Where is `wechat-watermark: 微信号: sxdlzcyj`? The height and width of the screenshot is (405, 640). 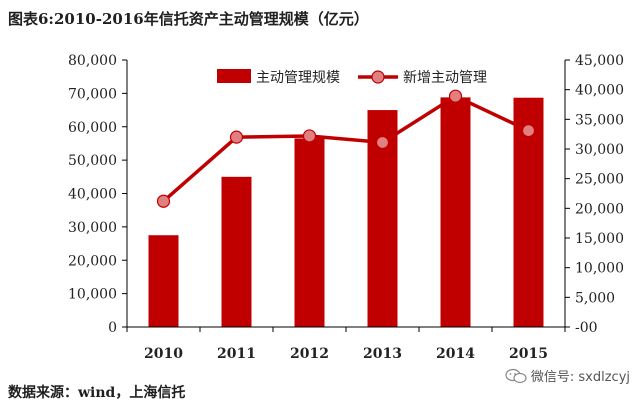
wechat-watermark: 微信号: sxdlzcyj is located at coordinates (567, 375).